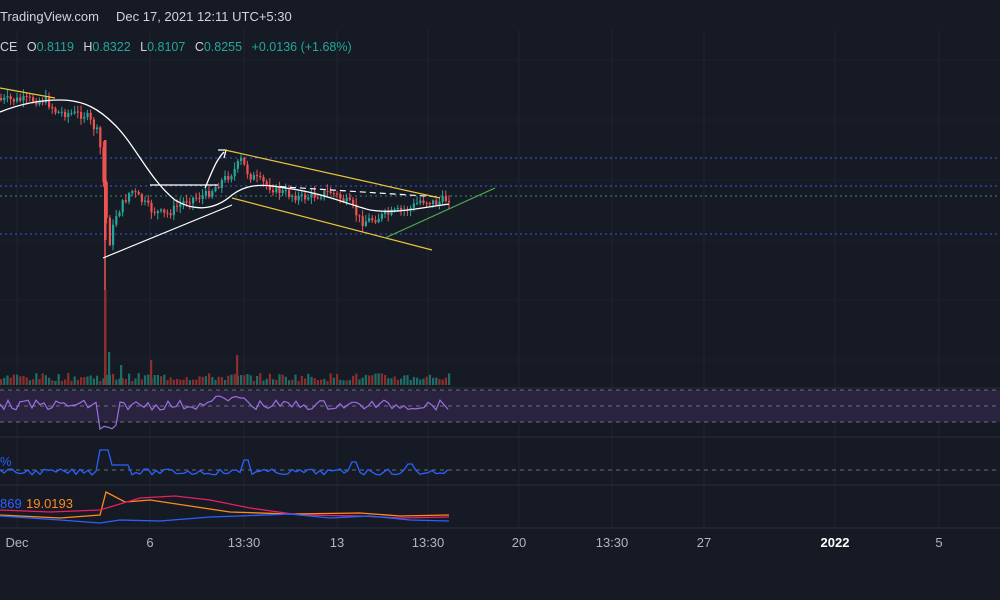  Describe the element at coordinates (144, 47) in the screenshot. I see `low-label: L` at that location.